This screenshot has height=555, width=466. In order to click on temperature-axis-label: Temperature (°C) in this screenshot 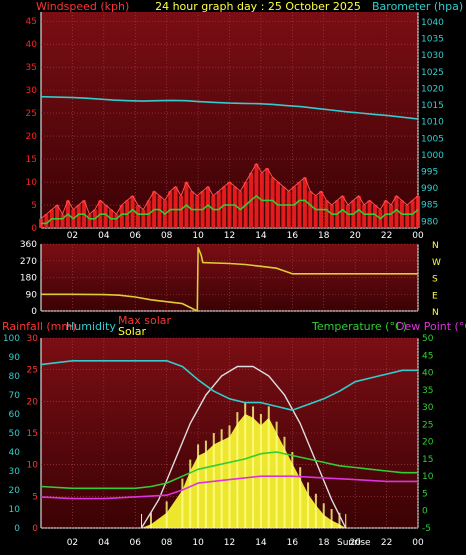, I will do `click(359, 326)`.